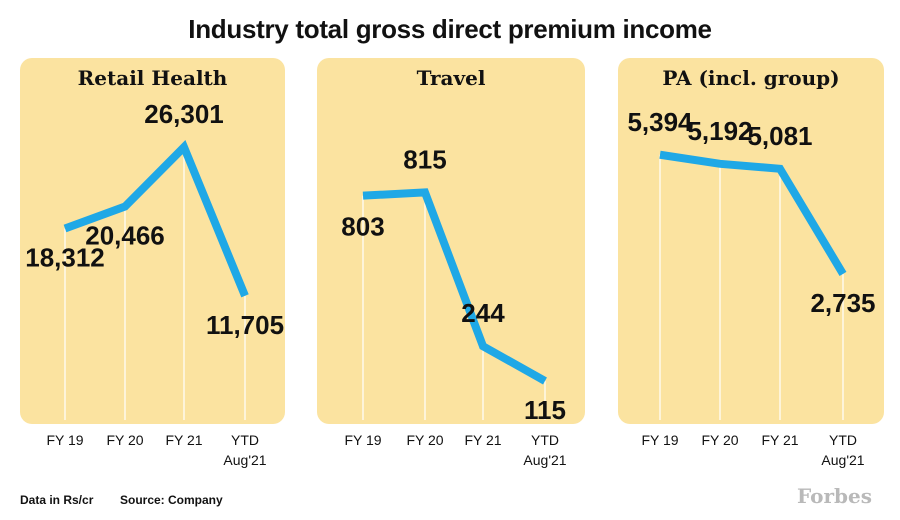  Describe the element at coordinates (779, 136) in the screenshot. I see `data-label: 5,081` at that location.